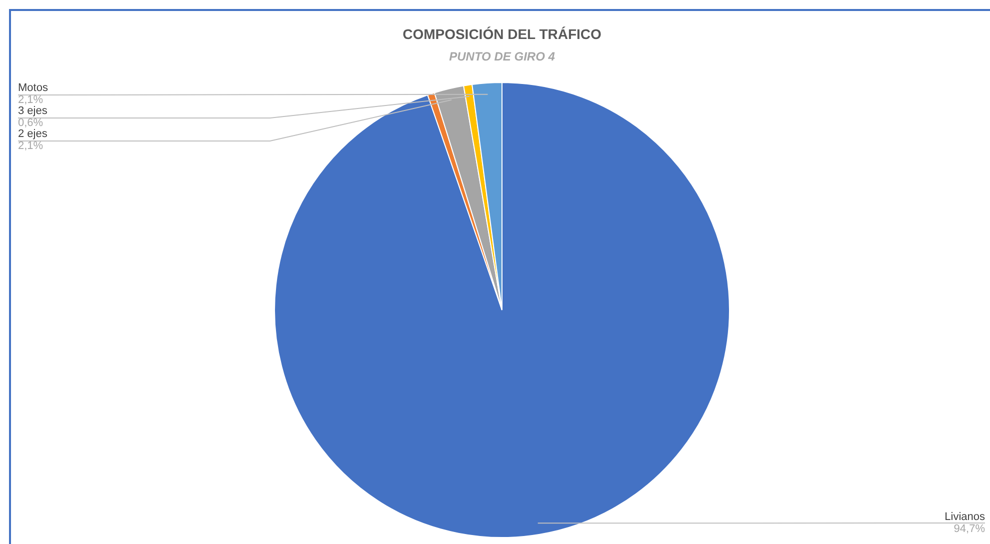  I want to click on chart-title: COMPOSICIÓN DEL TRÁFICO, so click(502, 34).